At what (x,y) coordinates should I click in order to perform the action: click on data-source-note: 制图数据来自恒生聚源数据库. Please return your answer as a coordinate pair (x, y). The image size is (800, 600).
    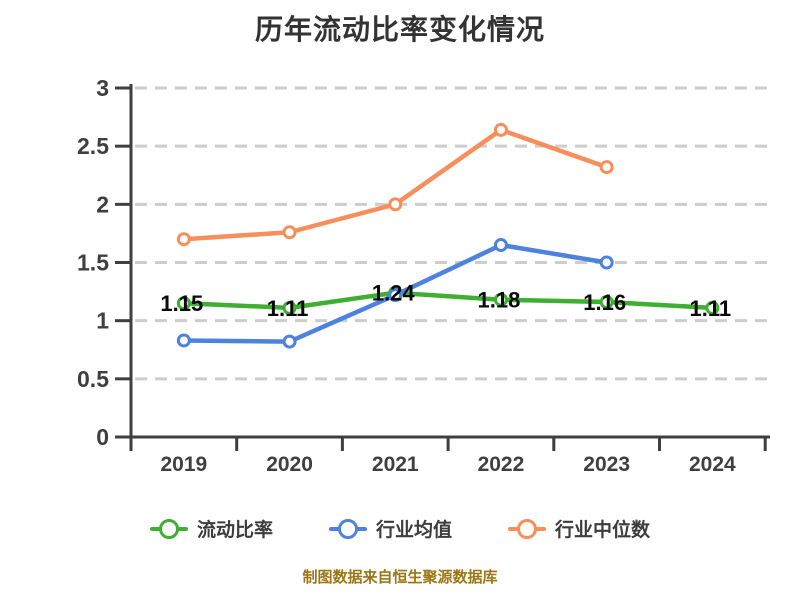
    Looking at the image, I should click on (400, 577).